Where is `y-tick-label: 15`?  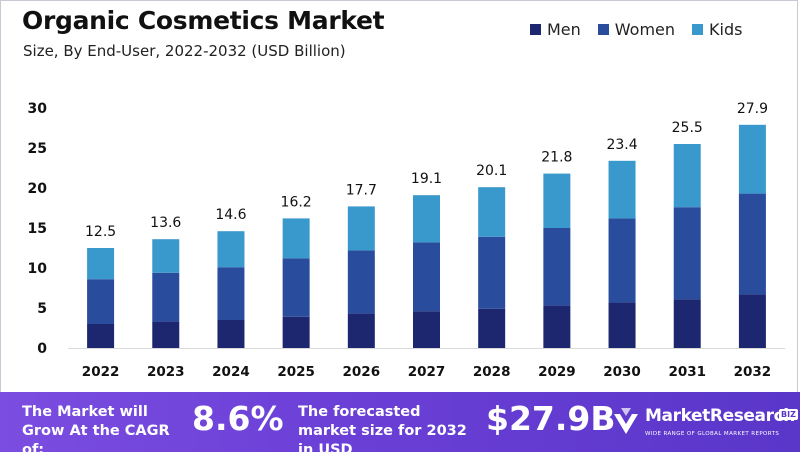
y-tick-label: 15 is located at coordinates (37, 229).